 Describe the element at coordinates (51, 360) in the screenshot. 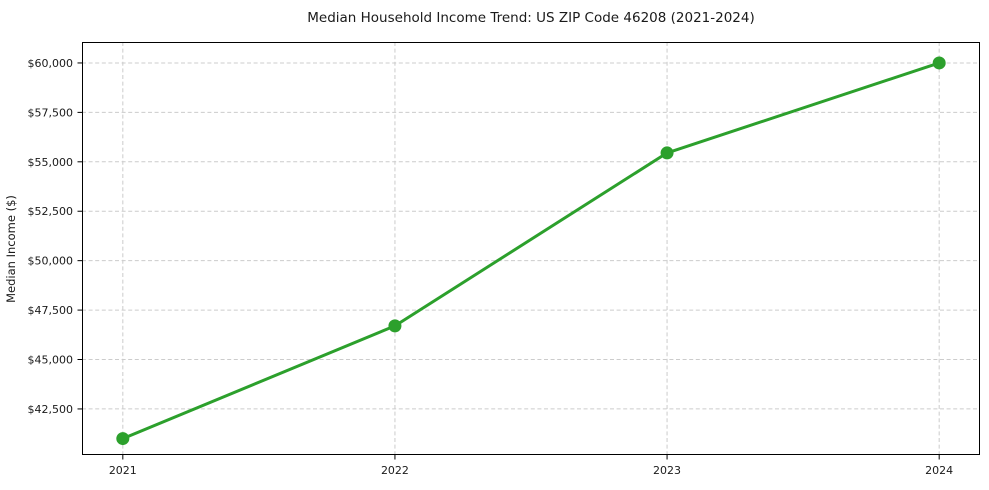

I see `y-tick-label: $45,000` at that location.